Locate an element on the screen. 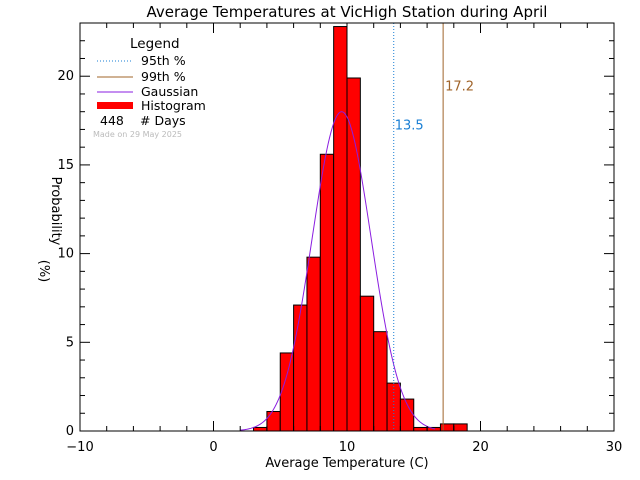 This screenshot has height=480, width=640. legend-swatch-histogram is located at coordinates (115, 105).